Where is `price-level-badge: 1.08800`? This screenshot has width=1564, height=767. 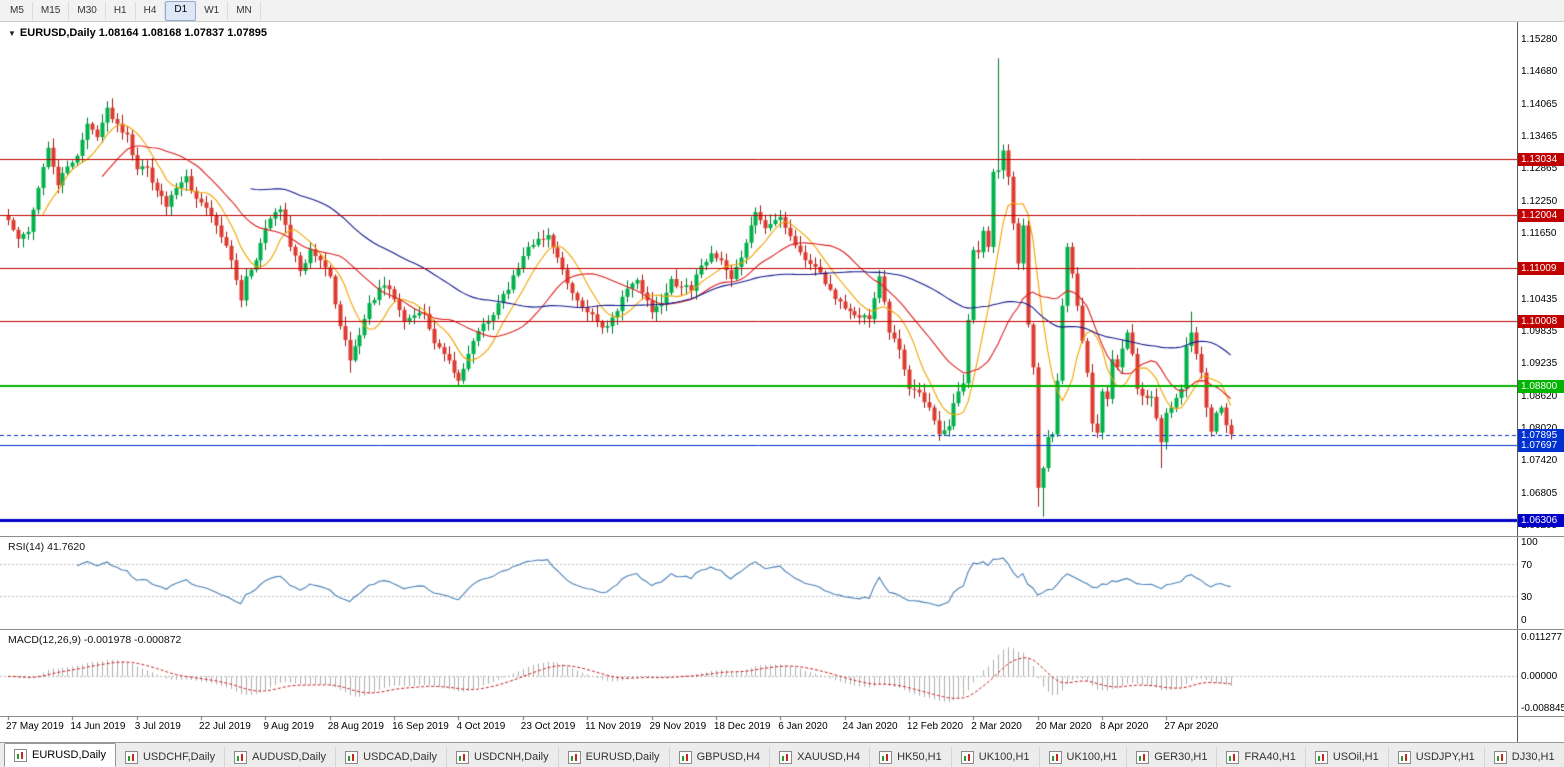
price-level-badge: 1.08800 is located at coordinates (1541, 387).